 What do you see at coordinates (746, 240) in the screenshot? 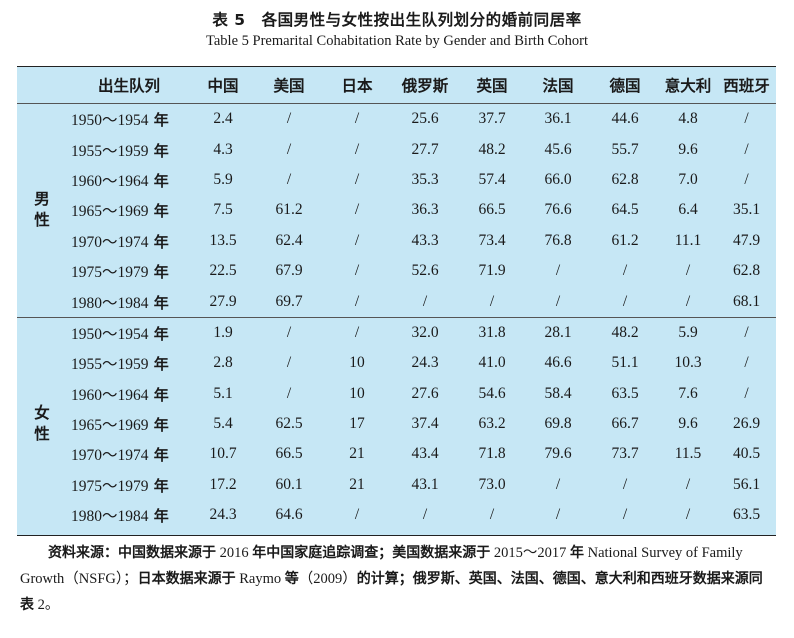
I see `value-cell: 47.9` at bounding box center [746, 240].